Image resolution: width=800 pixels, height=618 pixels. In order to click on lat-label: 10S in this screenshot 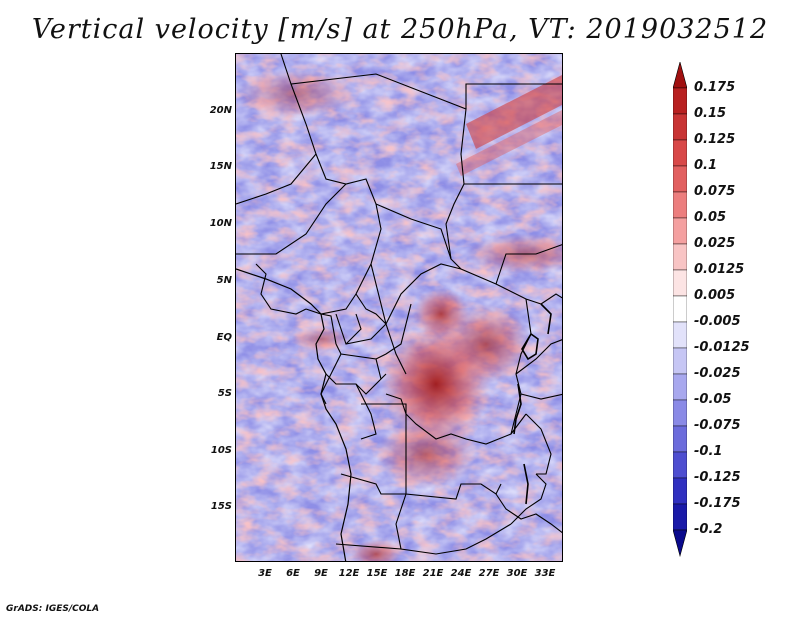, I will do `click(221, 450)`.